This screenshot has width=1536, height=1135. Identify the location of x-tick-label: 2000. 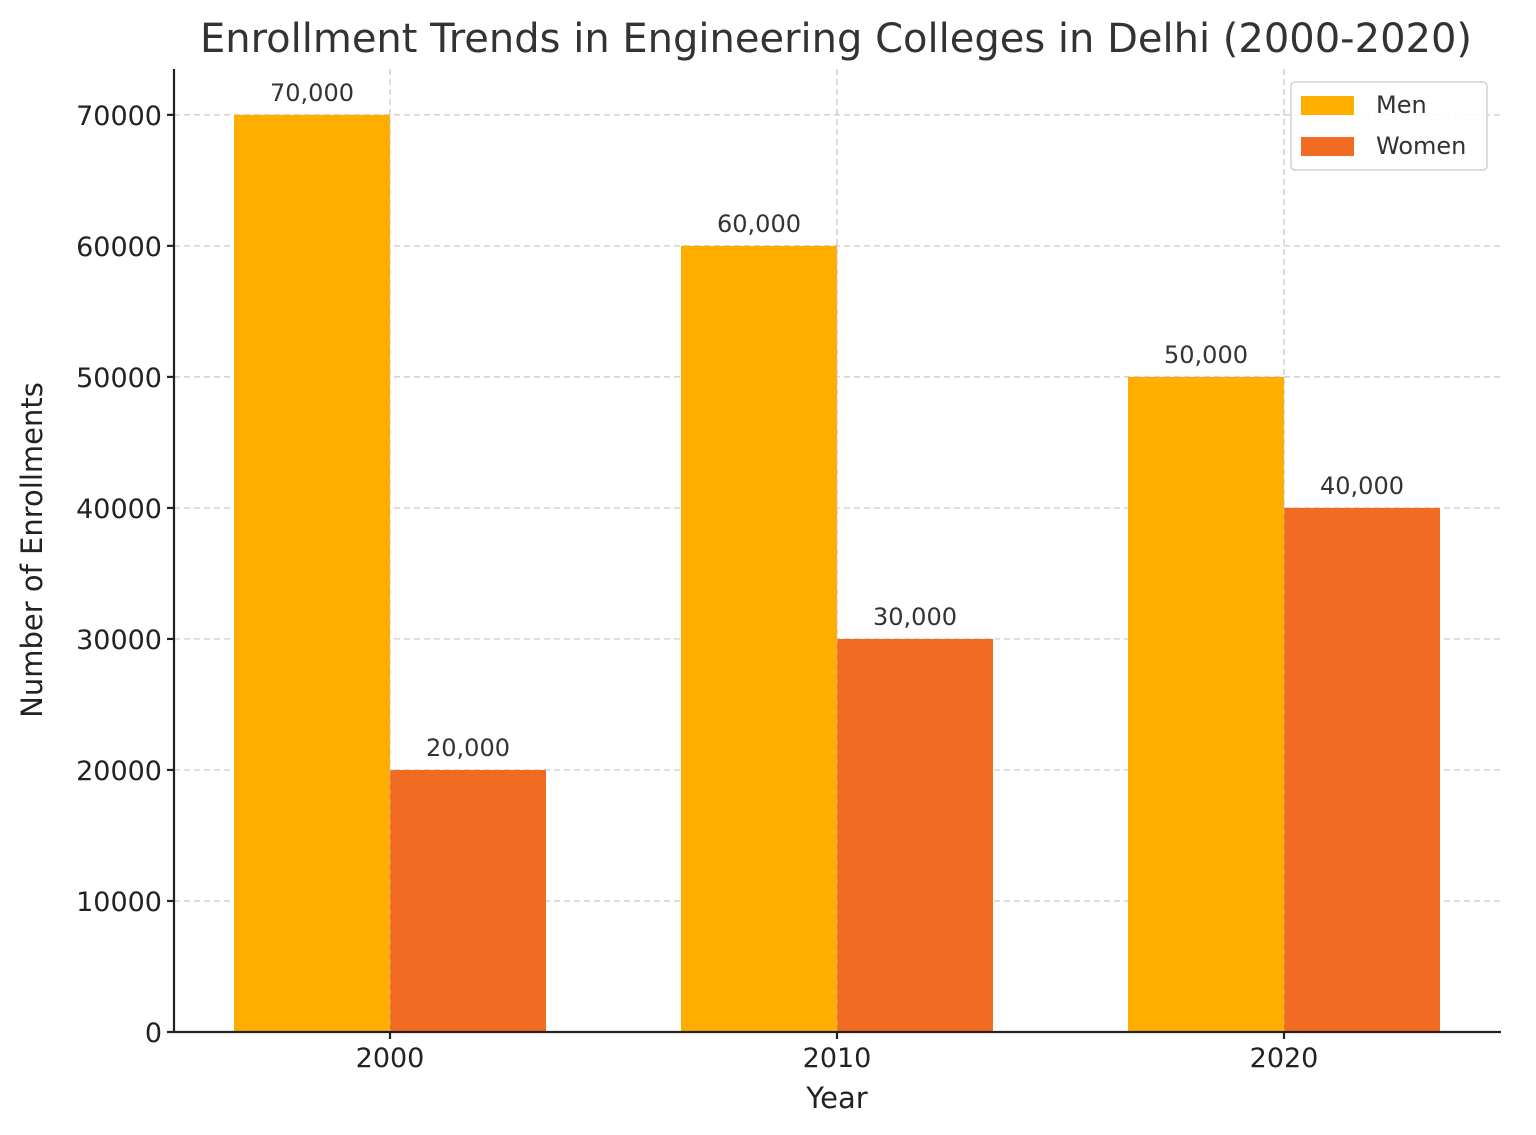
(390, 1058).